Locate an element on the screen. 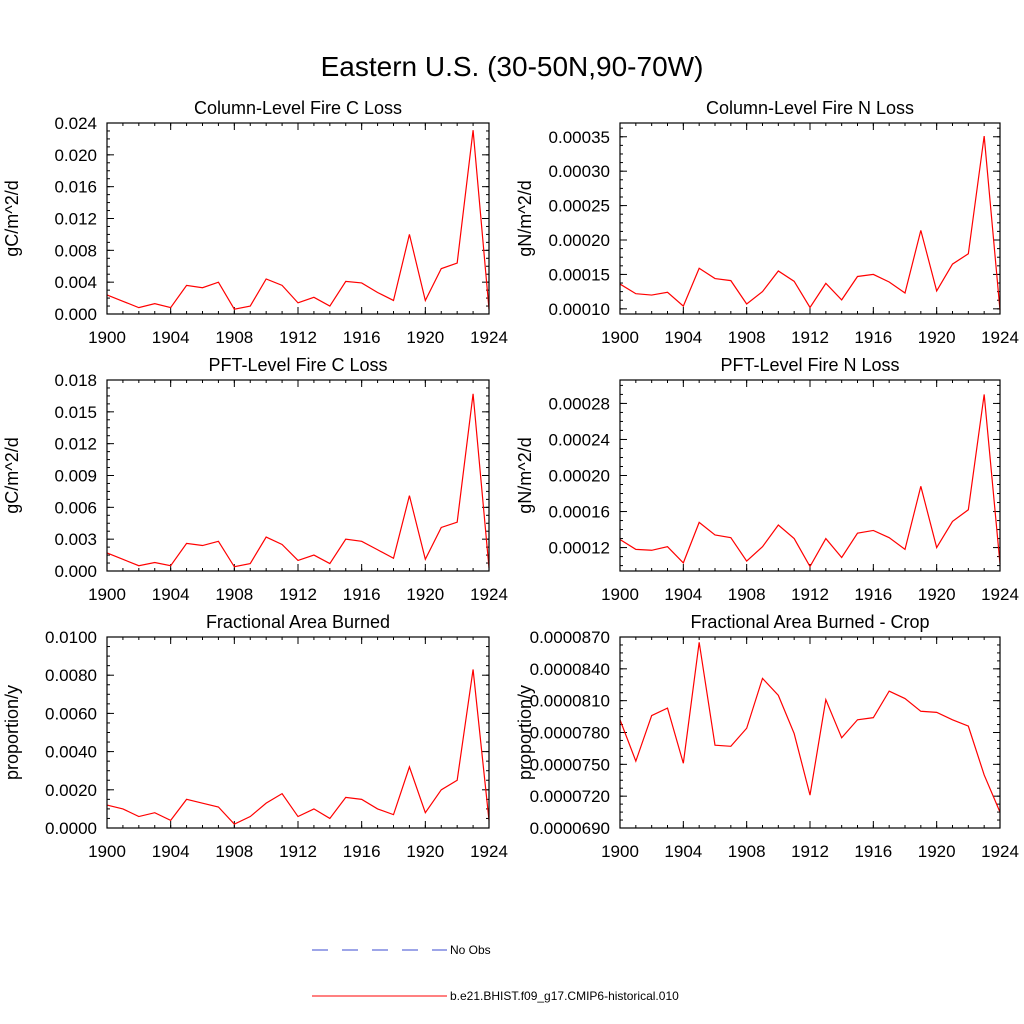  y-tick-label: 0.0100 is located at coordinates (71, 637).